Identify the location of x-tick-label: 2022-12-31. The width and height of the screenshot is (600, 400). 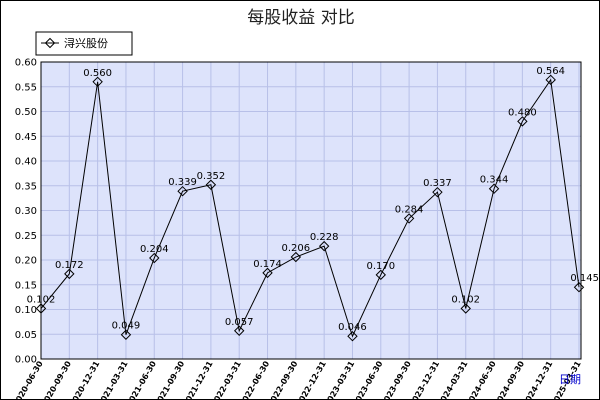
(312, 379).